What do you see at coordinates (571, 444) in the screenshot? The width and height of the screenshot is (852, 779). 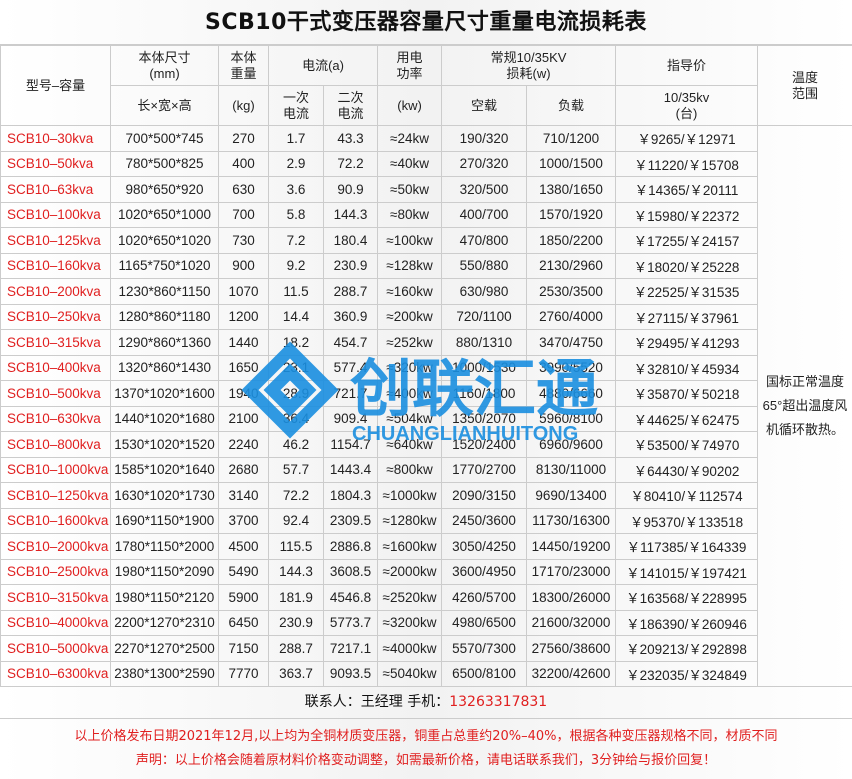 I see `cell-load-loss: 6960/9600` at bounding box center [571, 444].